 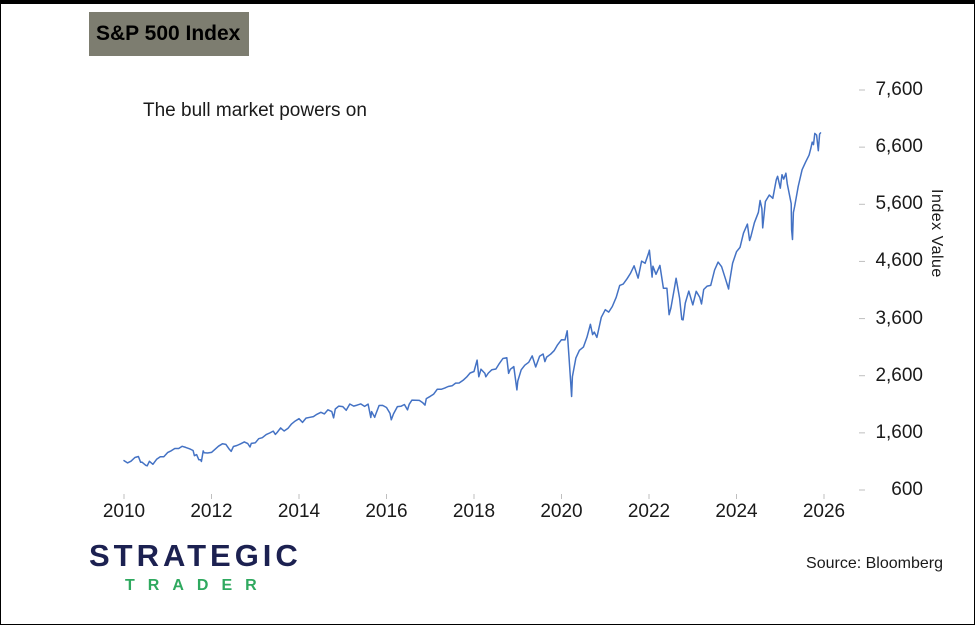 I want to click on x-axis-tick-label: 2024, so click(x=736, y=511).